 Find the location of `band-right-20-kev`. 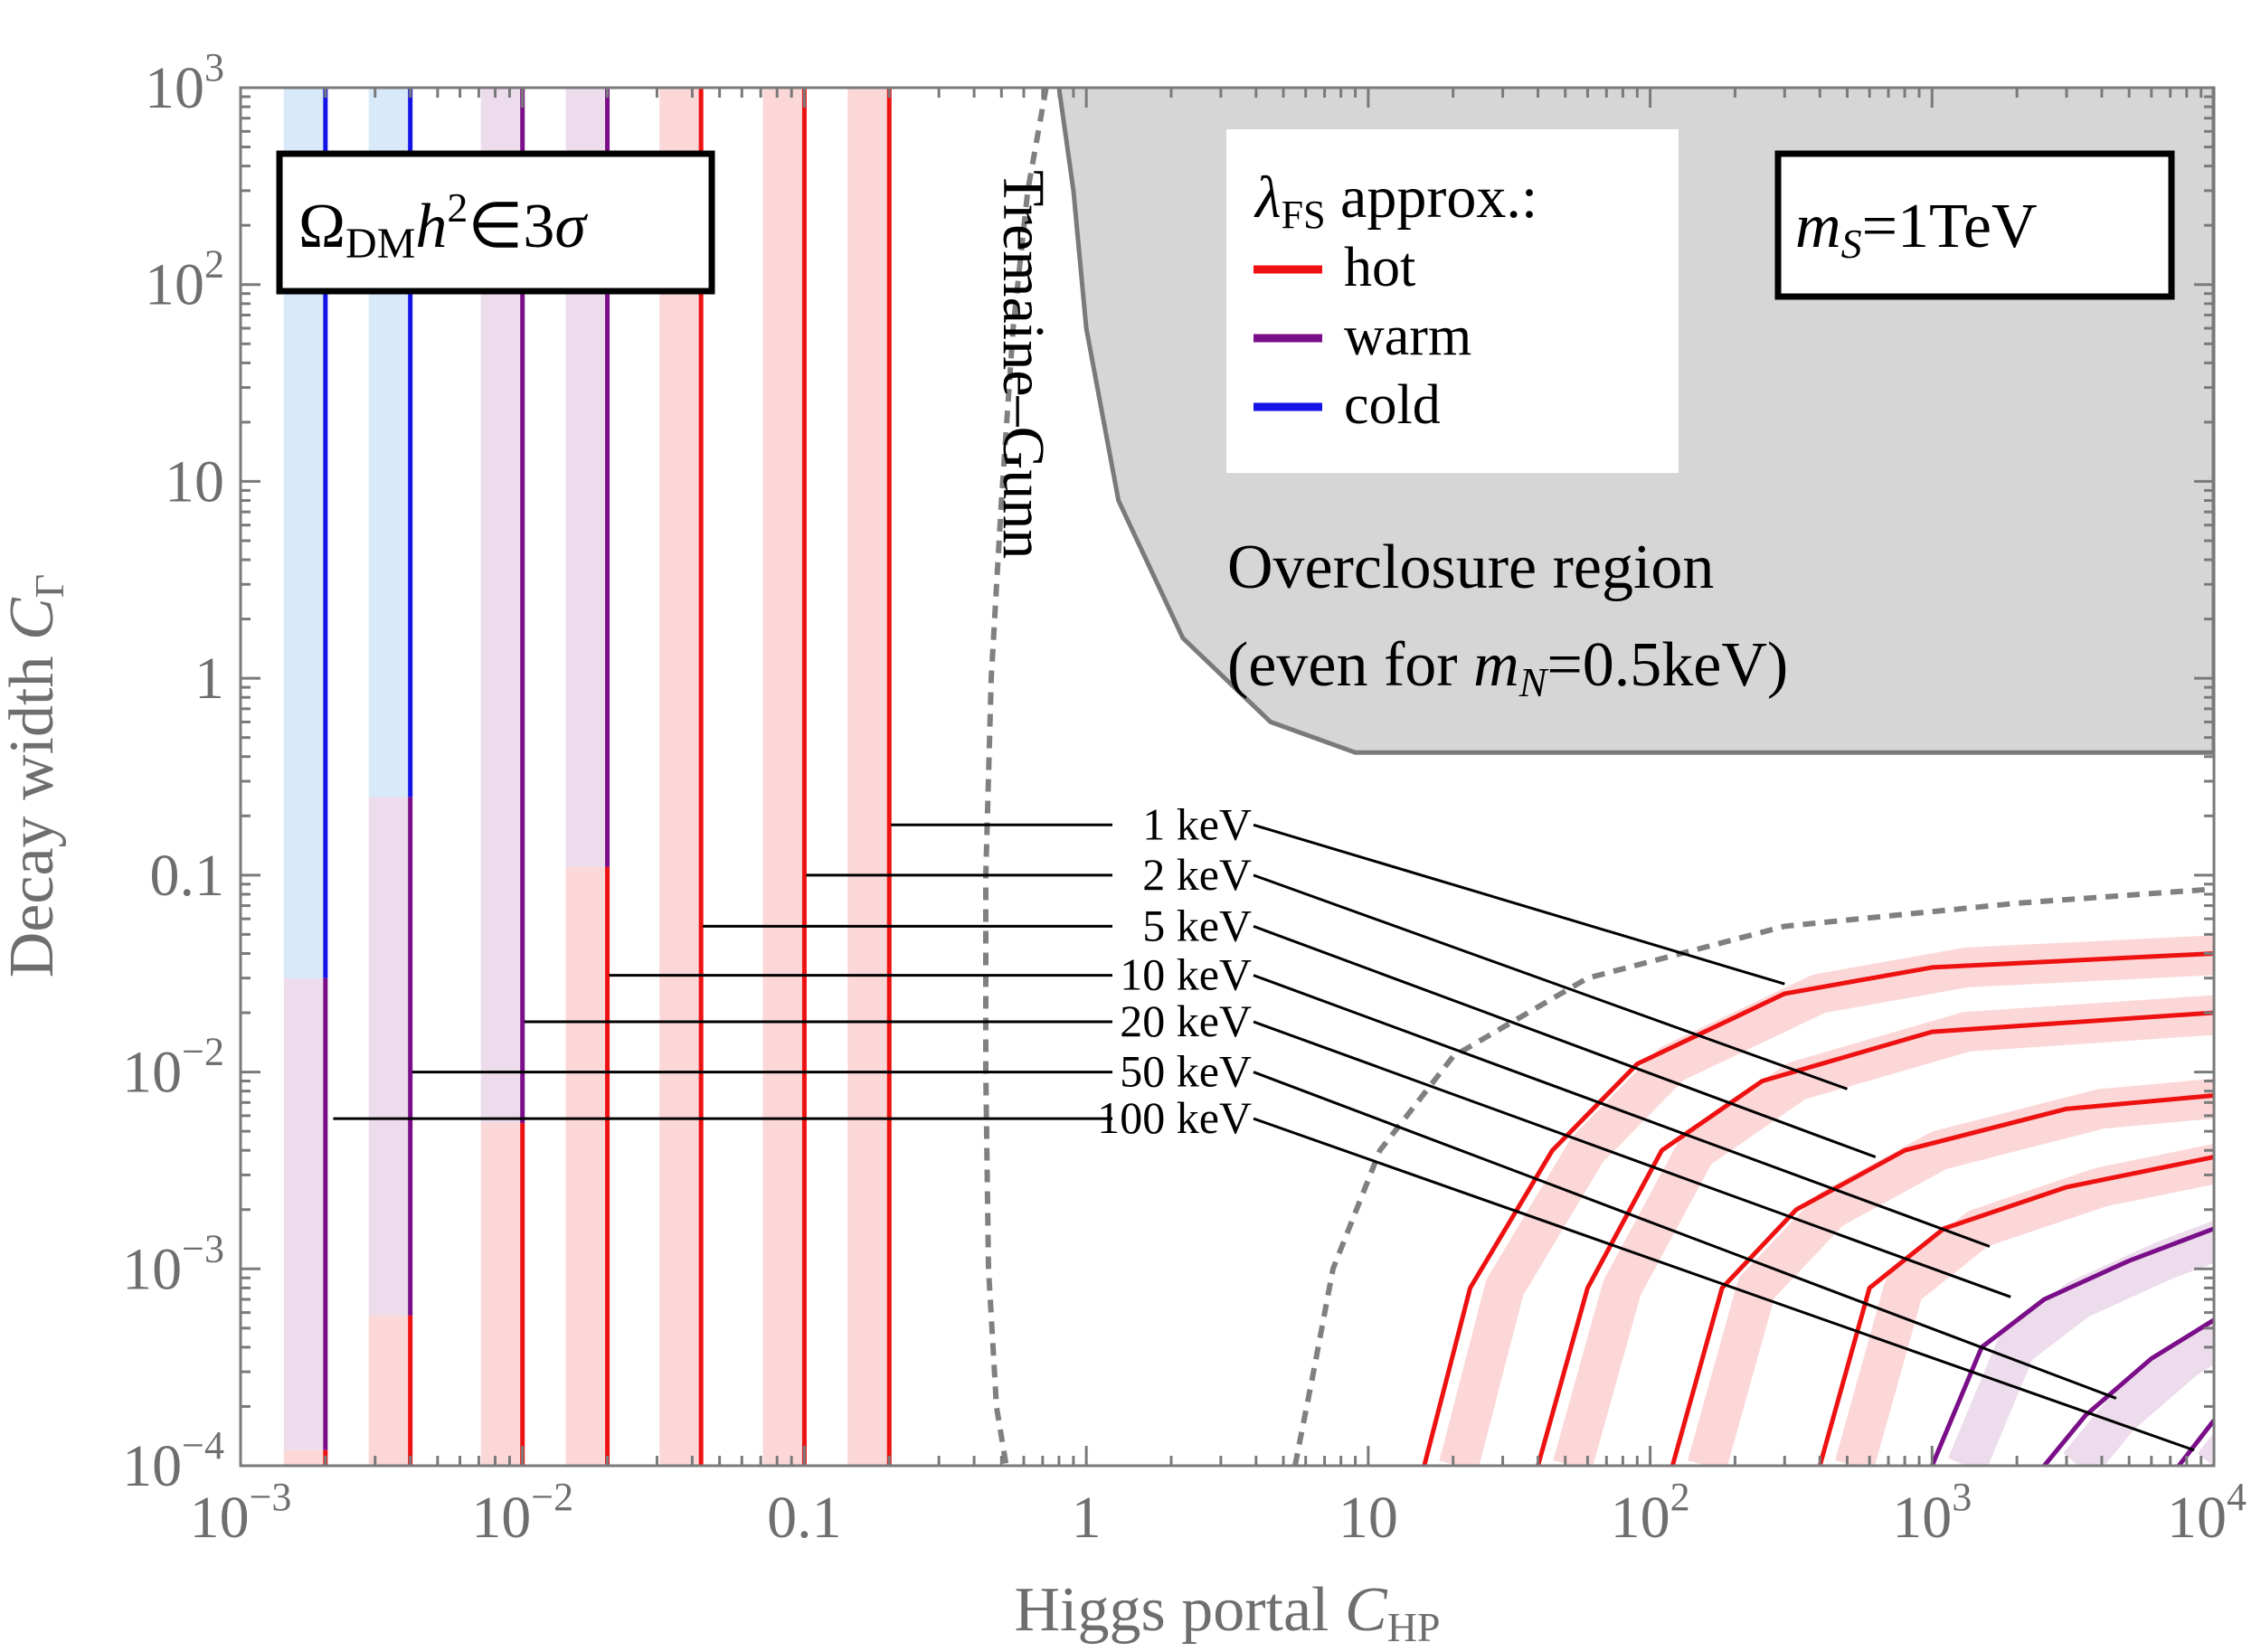

band-right-20-kev is located at coordinates (2081, 1343).